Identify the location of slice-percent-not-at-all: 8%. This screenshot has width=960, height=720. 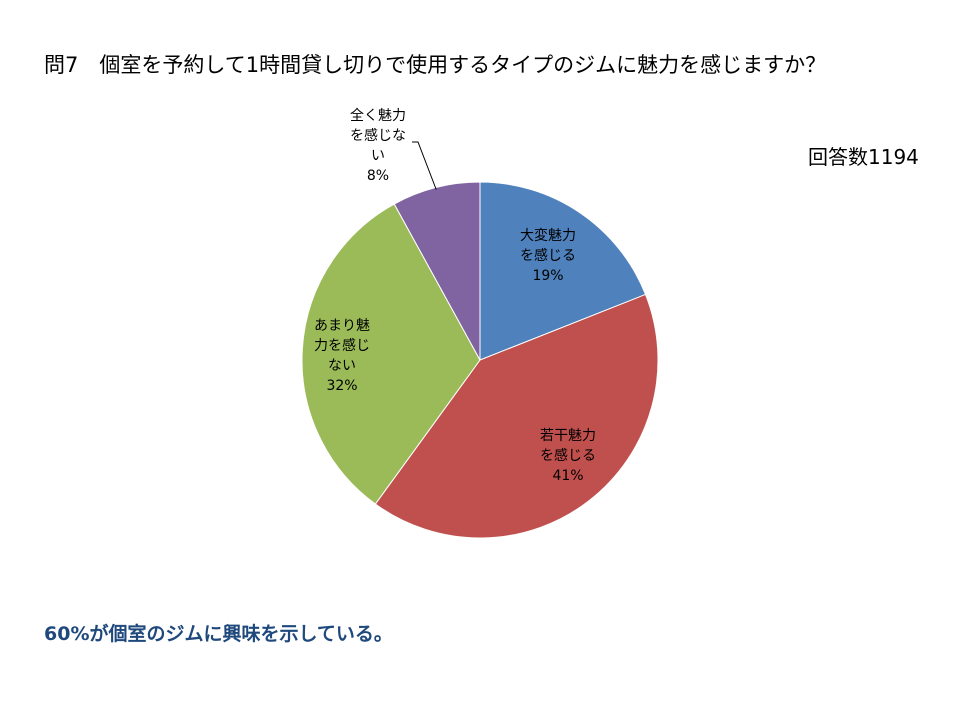
(378, 176).